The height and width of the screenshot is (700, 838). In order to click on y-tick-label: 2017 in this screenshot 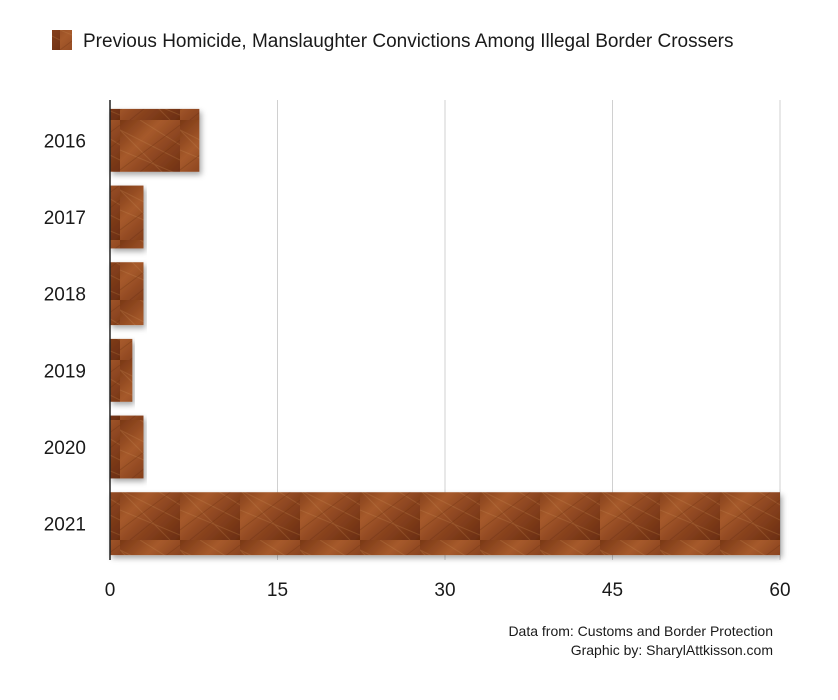, I will do `click(65, 218)`.